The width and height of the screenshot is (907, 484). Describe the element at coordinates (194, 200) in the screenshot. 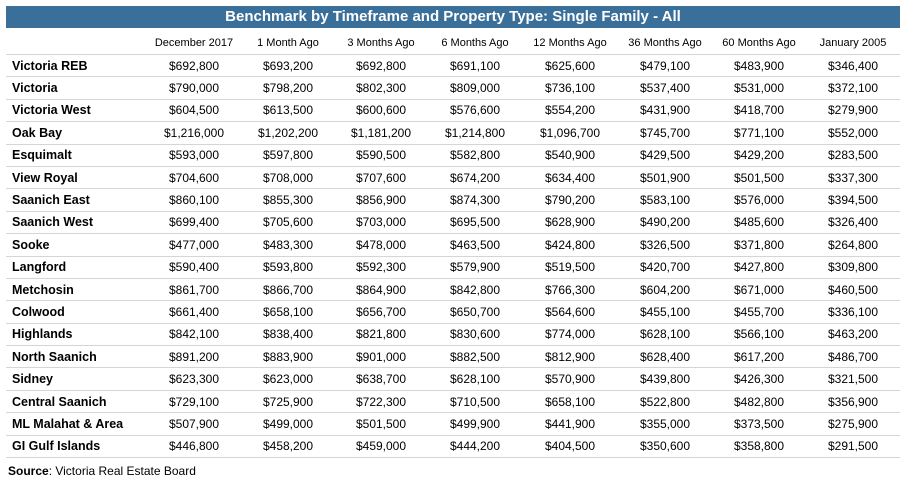

I see `price-cell: $860,100` at that location.